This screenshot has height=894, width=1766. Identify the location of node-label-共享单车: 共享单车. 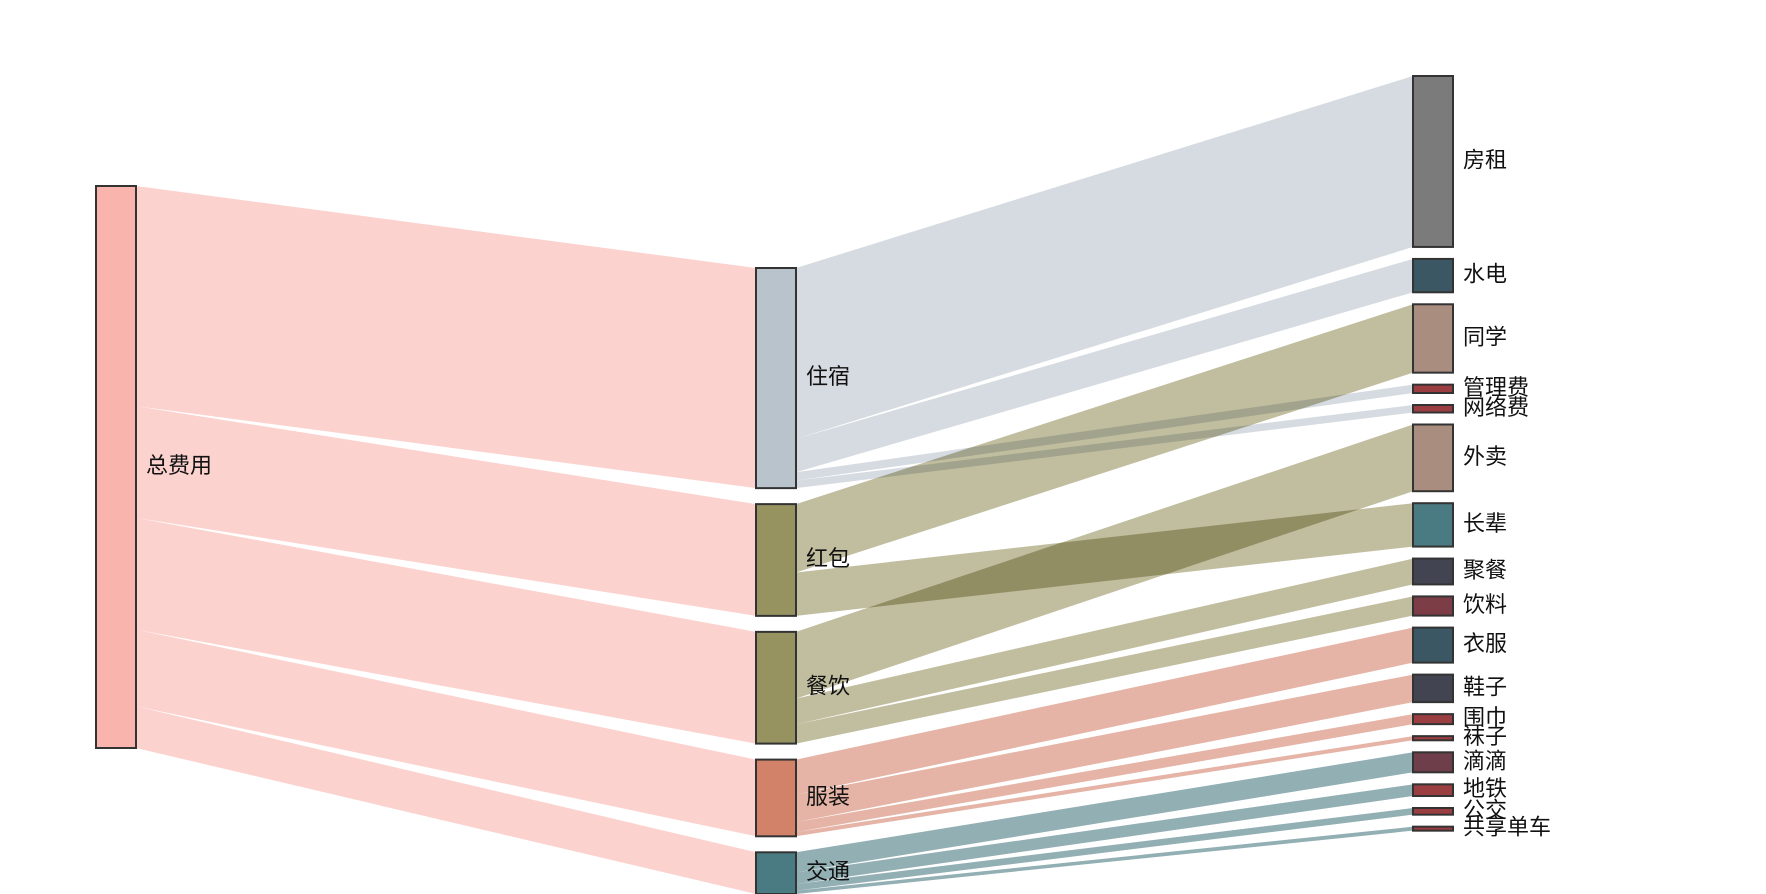
(1507, 828).